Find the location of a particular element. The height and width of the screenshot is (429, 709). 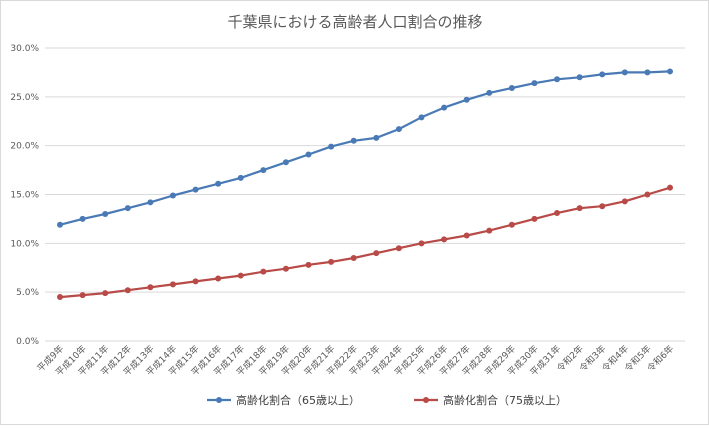

y-tick-label: 15.0% is located at coordinates (24, 196).